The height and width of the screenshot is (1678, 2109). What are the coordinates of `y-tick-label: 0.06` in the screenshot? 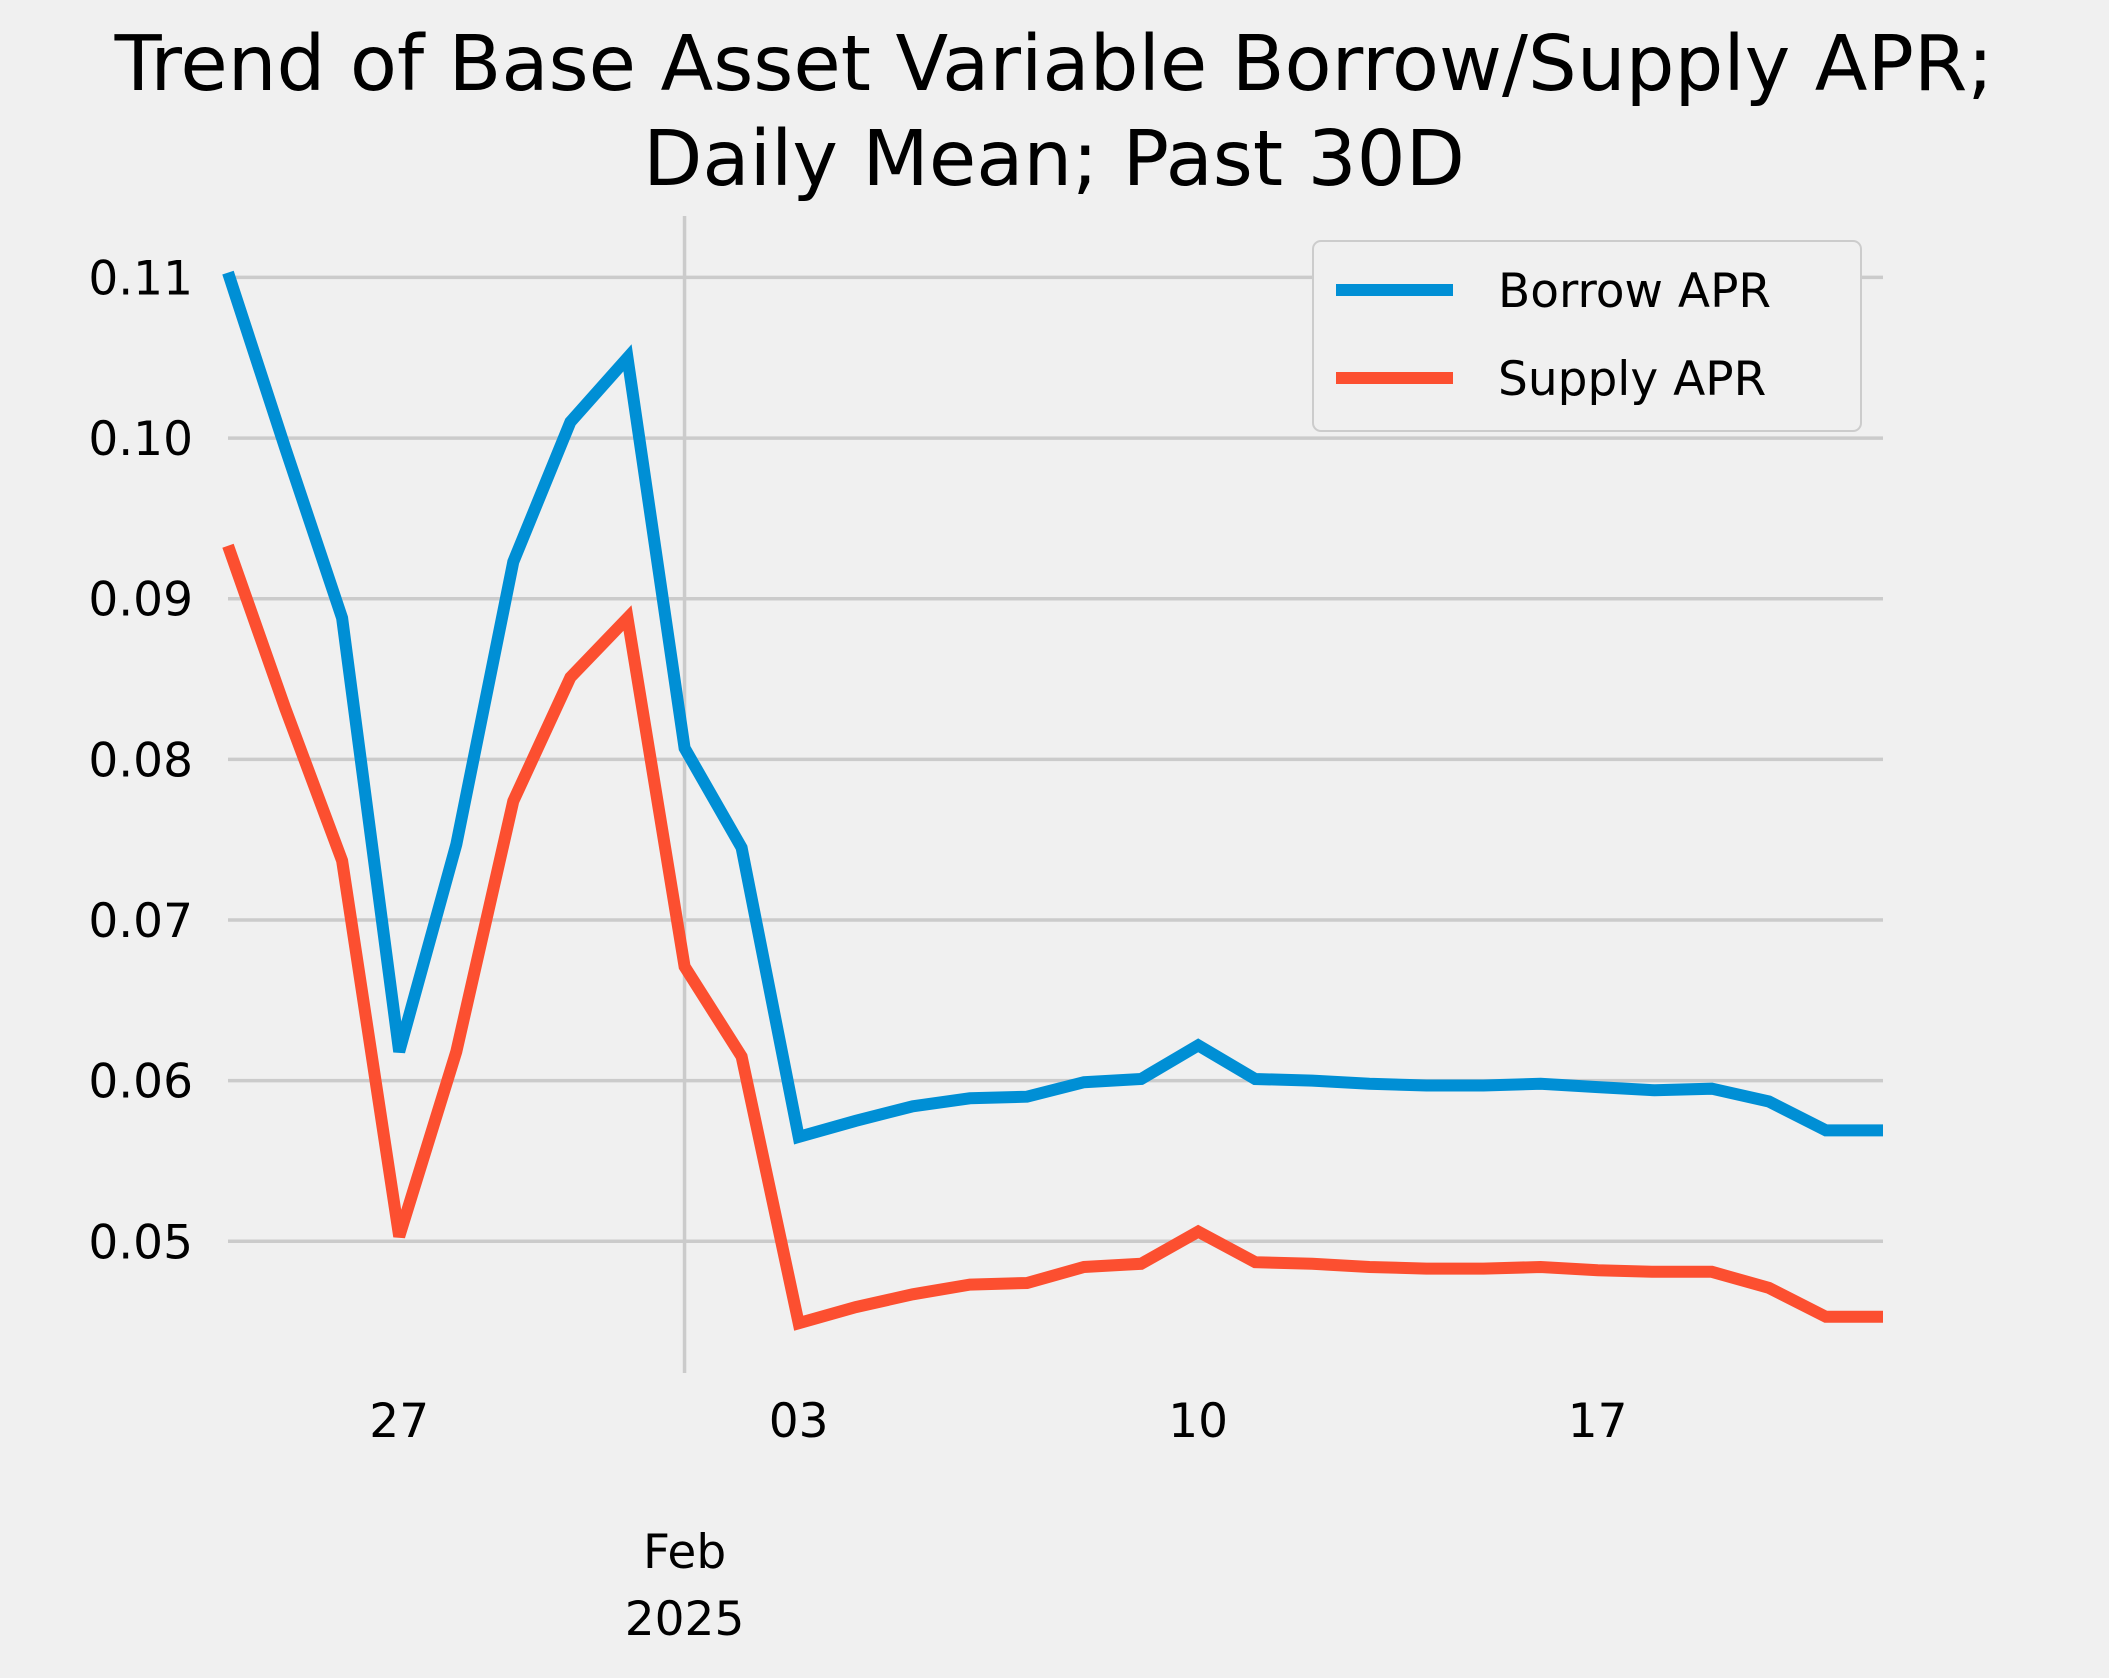 It's located at (140, 1082).